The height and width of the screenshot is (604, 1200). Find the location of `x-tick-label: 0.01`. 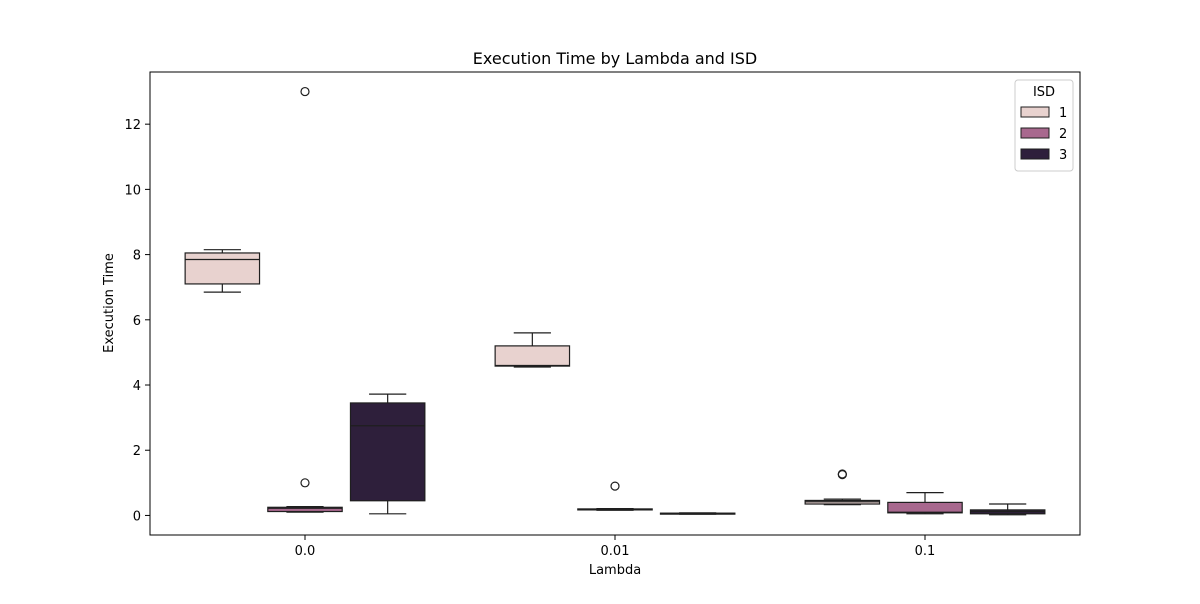

x-tick-label: 0.01 is located at coordinates (615, 551).